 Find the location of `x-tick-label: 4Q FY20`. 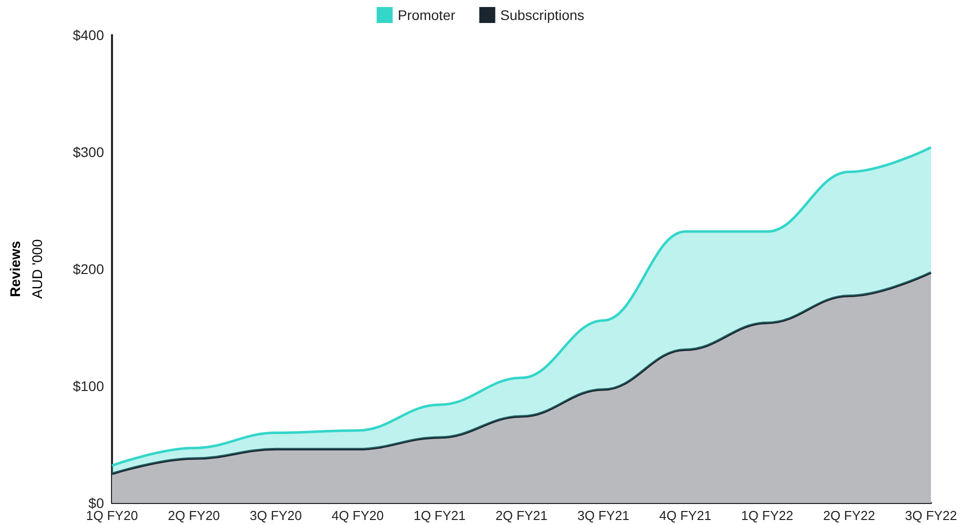

x-tick-label: 4Q FY20 is located at coordinates (358, 515).